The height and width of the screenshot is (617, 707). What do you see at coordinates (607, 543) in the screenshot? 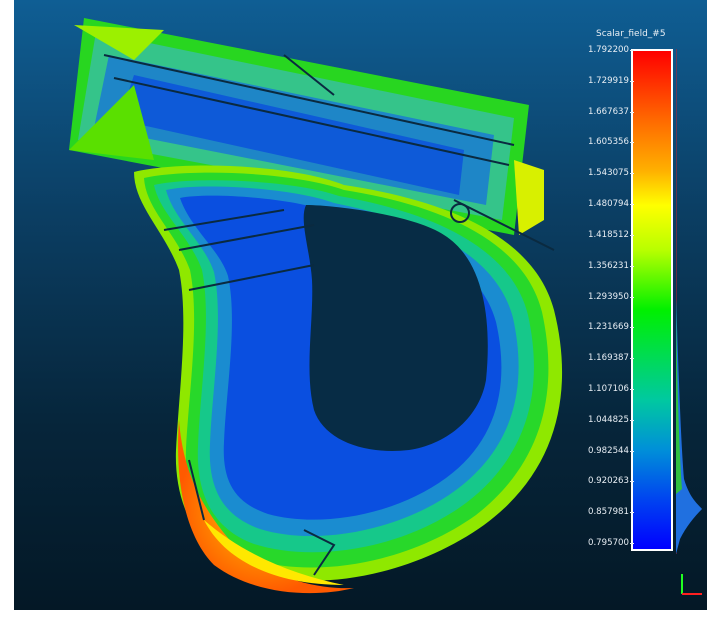
I see `scalar-tick-label: 0.795700` at bounding box center [607, 543].